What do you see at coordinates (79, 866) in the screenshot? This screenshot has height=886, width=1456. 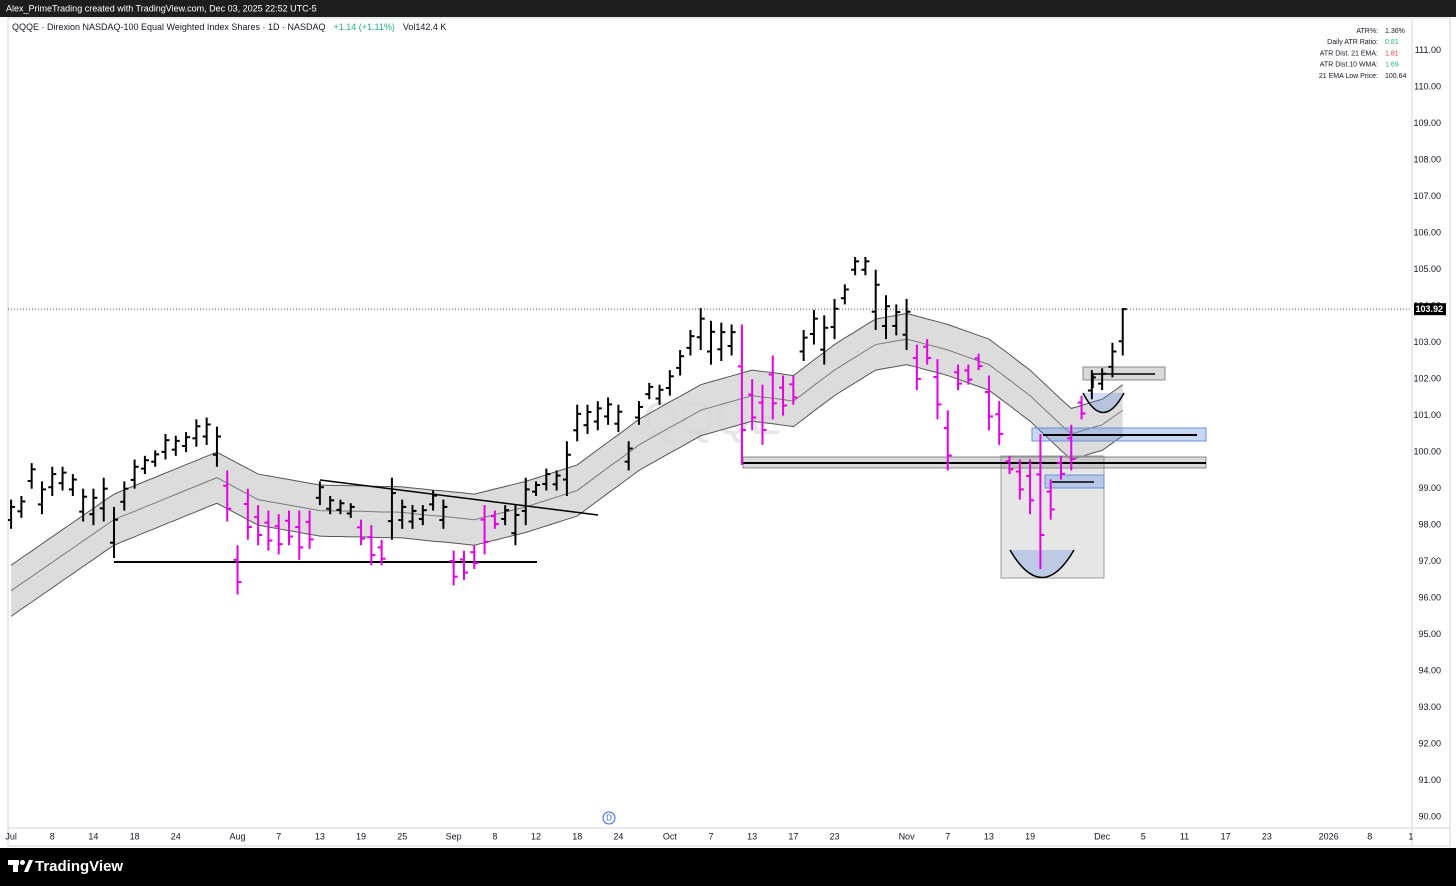 I see `brand: TradingView` at bounding box center [79, 866].